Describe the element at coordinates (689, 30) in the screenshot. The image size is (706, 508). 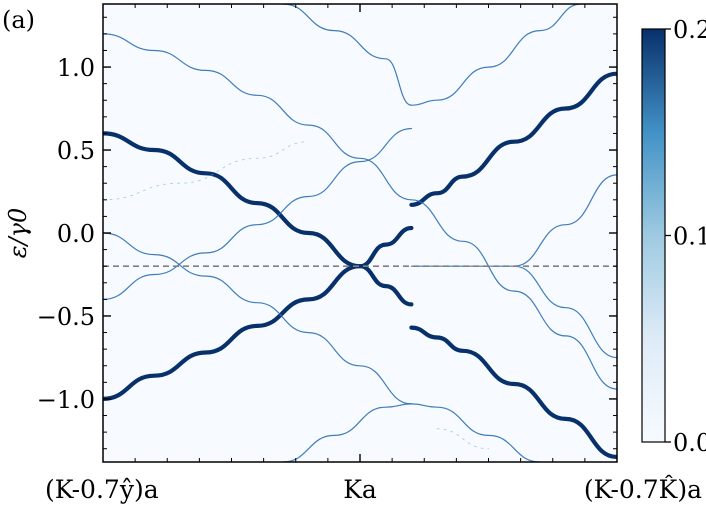
I see `colorbar-tick-label: 0.2` at that location.